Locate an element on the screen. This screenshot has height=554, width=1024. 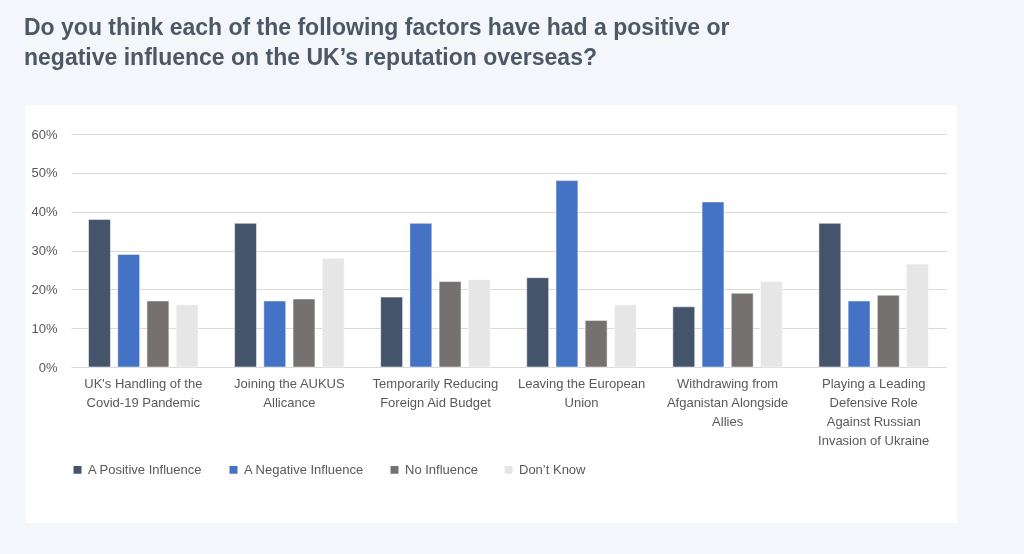
legend-label: A Negative Influence is located at coordinates (304, 469).